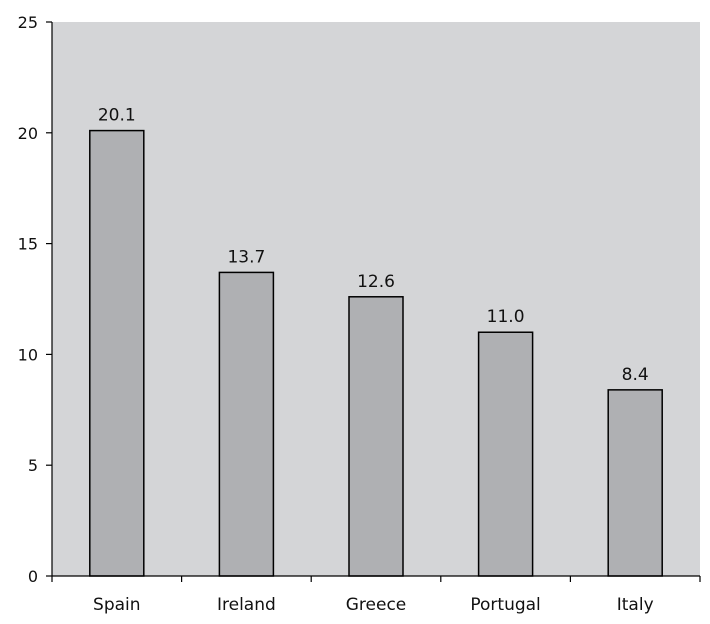  Describe the element at coordinates (28, 22) in the screenshot. I see `y-tick-label: 25` at that location.